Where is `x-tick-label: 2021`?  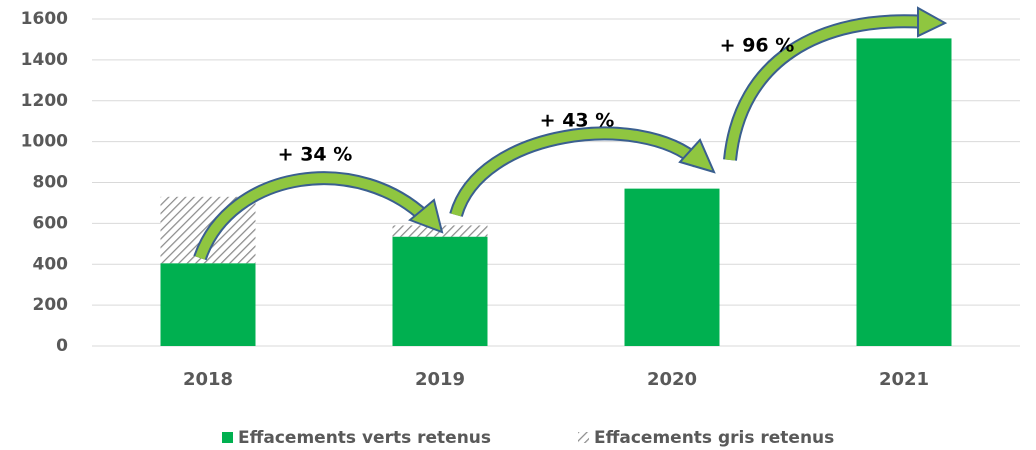 x-tick-label: 2021 is located at coordinates (904, 379).